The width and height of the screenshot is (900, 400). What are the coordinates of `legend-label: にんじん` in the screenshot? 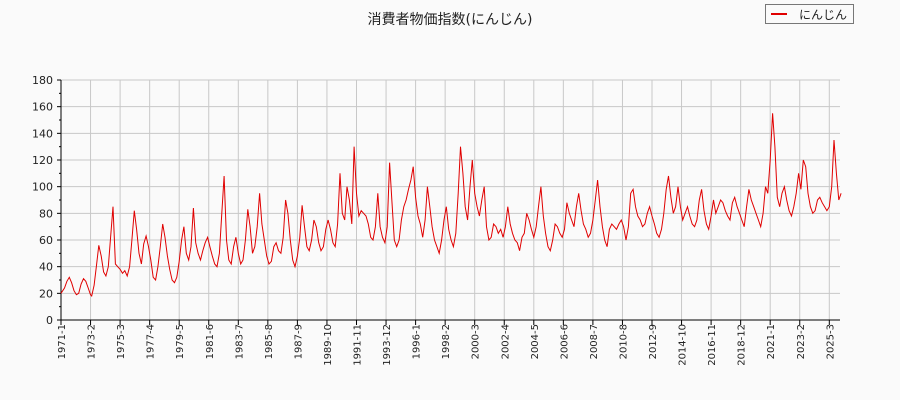 It's located at (823, 14).